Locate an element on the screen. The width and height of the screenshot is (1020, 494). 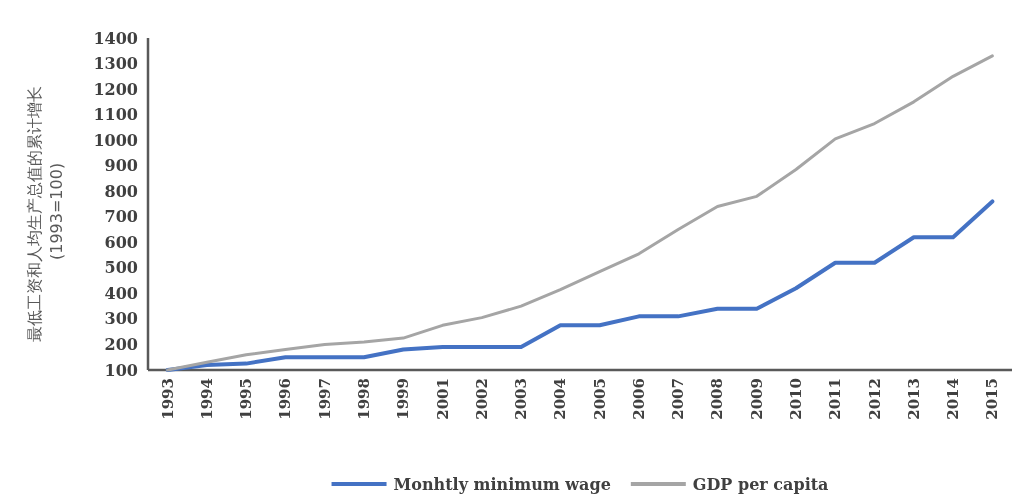
y-tick-label: 100 is located at coordinates (121, 370).